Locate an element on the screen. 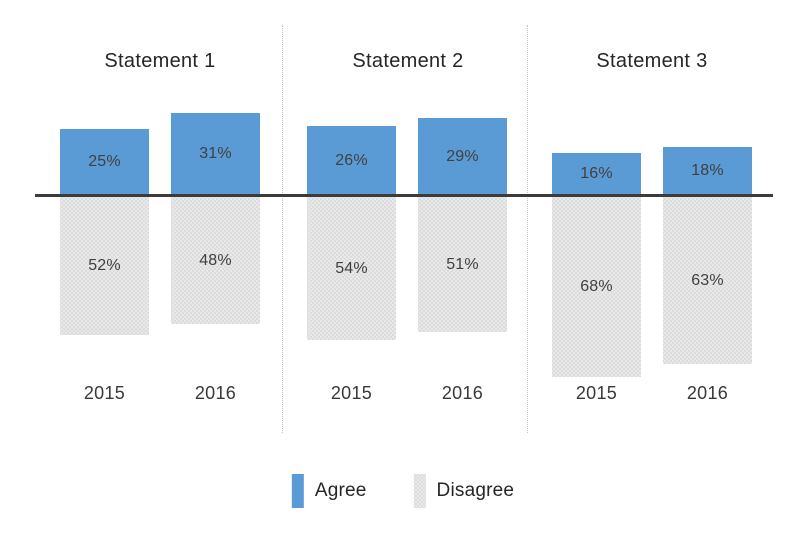  agree-value-label: 16% is located at coordinates (596, 173).